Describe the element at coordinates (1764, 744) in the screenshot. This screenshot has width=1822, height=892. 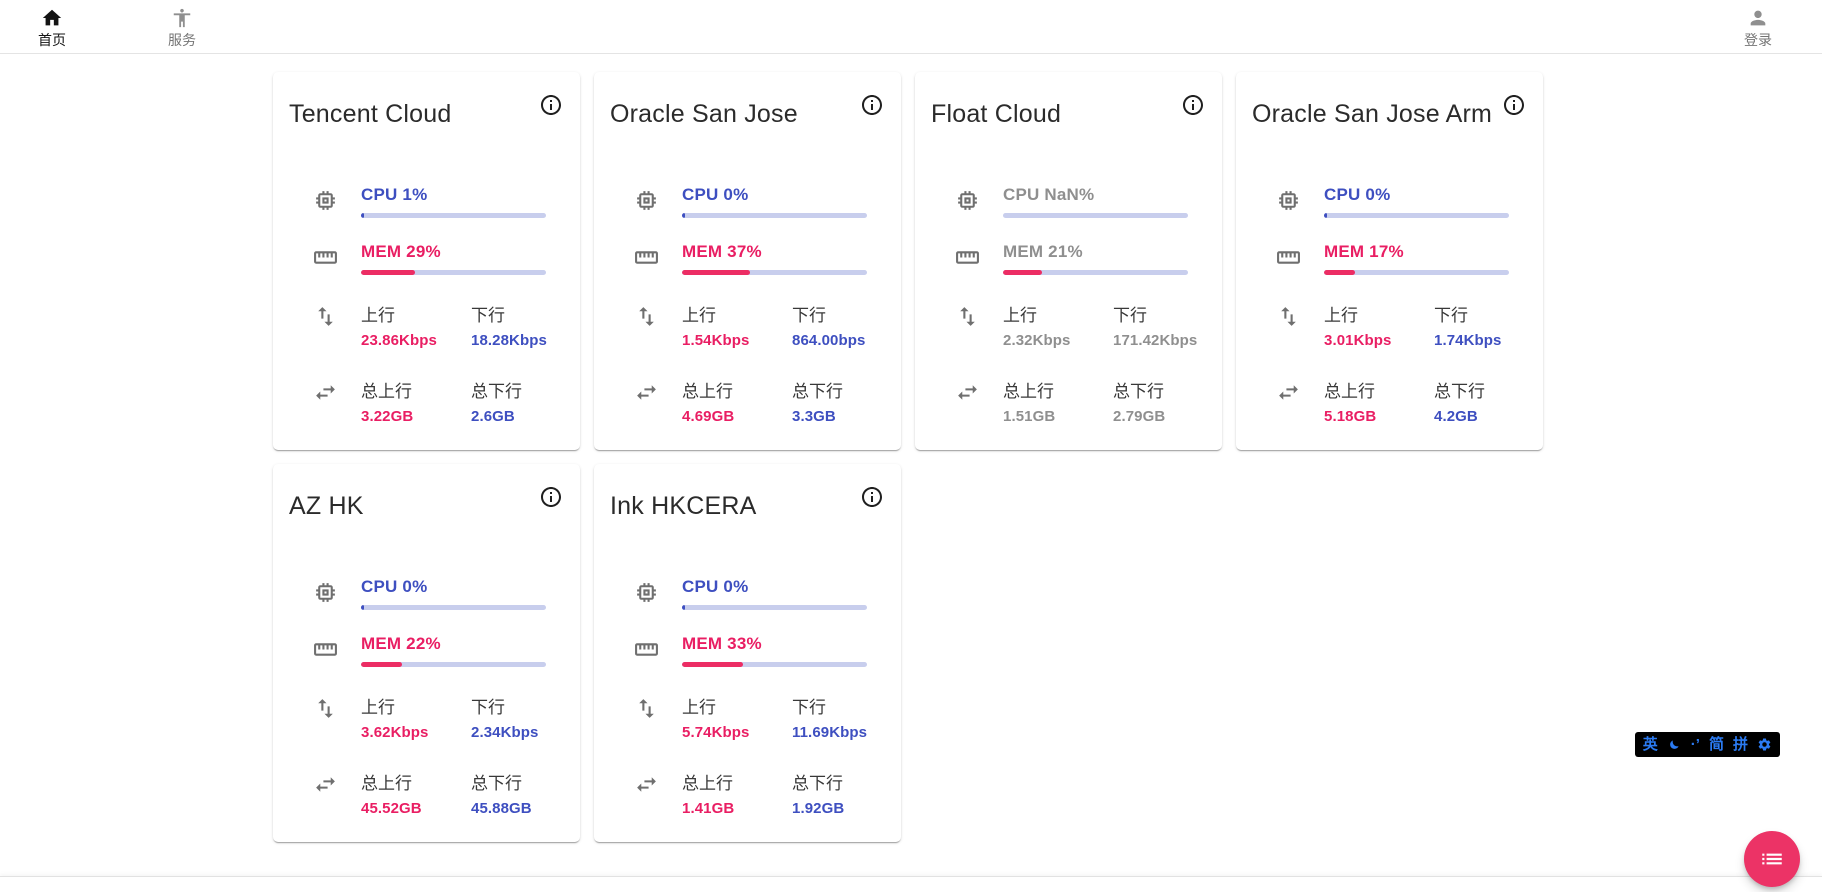
I see `gear-icon` at that location.